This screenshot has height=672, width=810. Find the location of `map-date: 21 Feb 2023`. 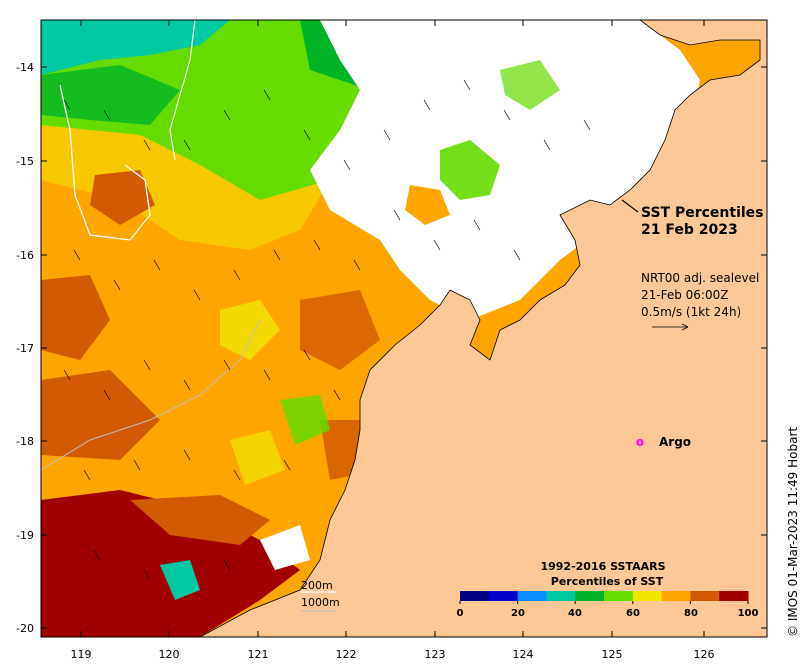

map-date: 21 Feb 2023 is located at coordinates (689, 230).